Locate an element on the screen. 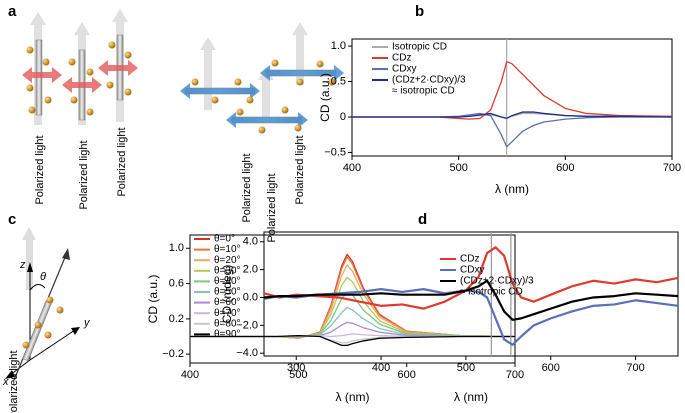 Image resolution: width=685 pixels, height=413 pixels. panel-letter: d is located at coordinates (422, 219).